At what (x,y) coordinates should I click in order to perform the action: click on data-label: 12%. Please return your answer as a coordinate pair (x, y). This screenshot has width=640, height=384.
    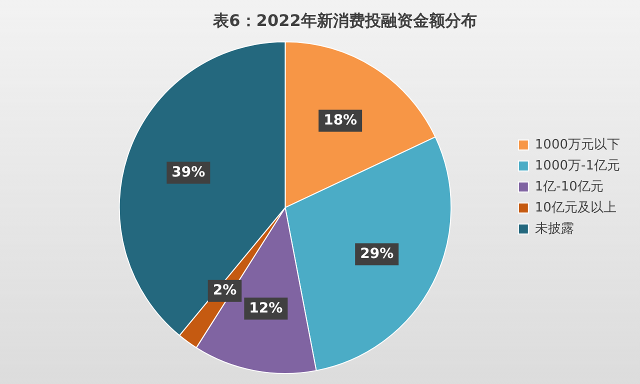
    Looking at the image, I should click on (266, 308).